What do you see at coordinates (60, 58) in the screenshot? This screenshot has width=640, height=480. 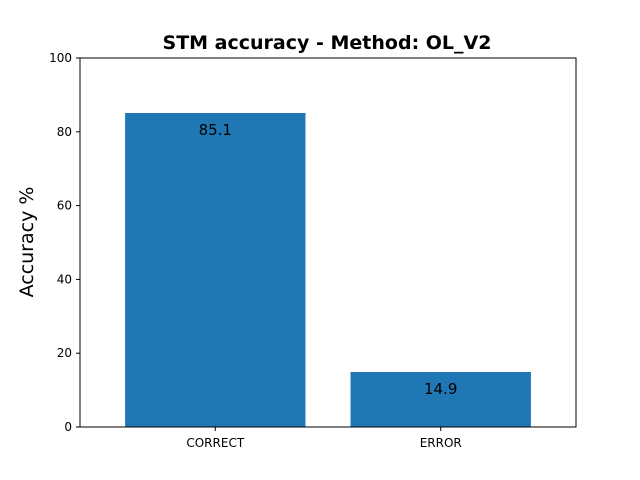 I see `y-tick-label: 100` at bounding box center [60, 58].